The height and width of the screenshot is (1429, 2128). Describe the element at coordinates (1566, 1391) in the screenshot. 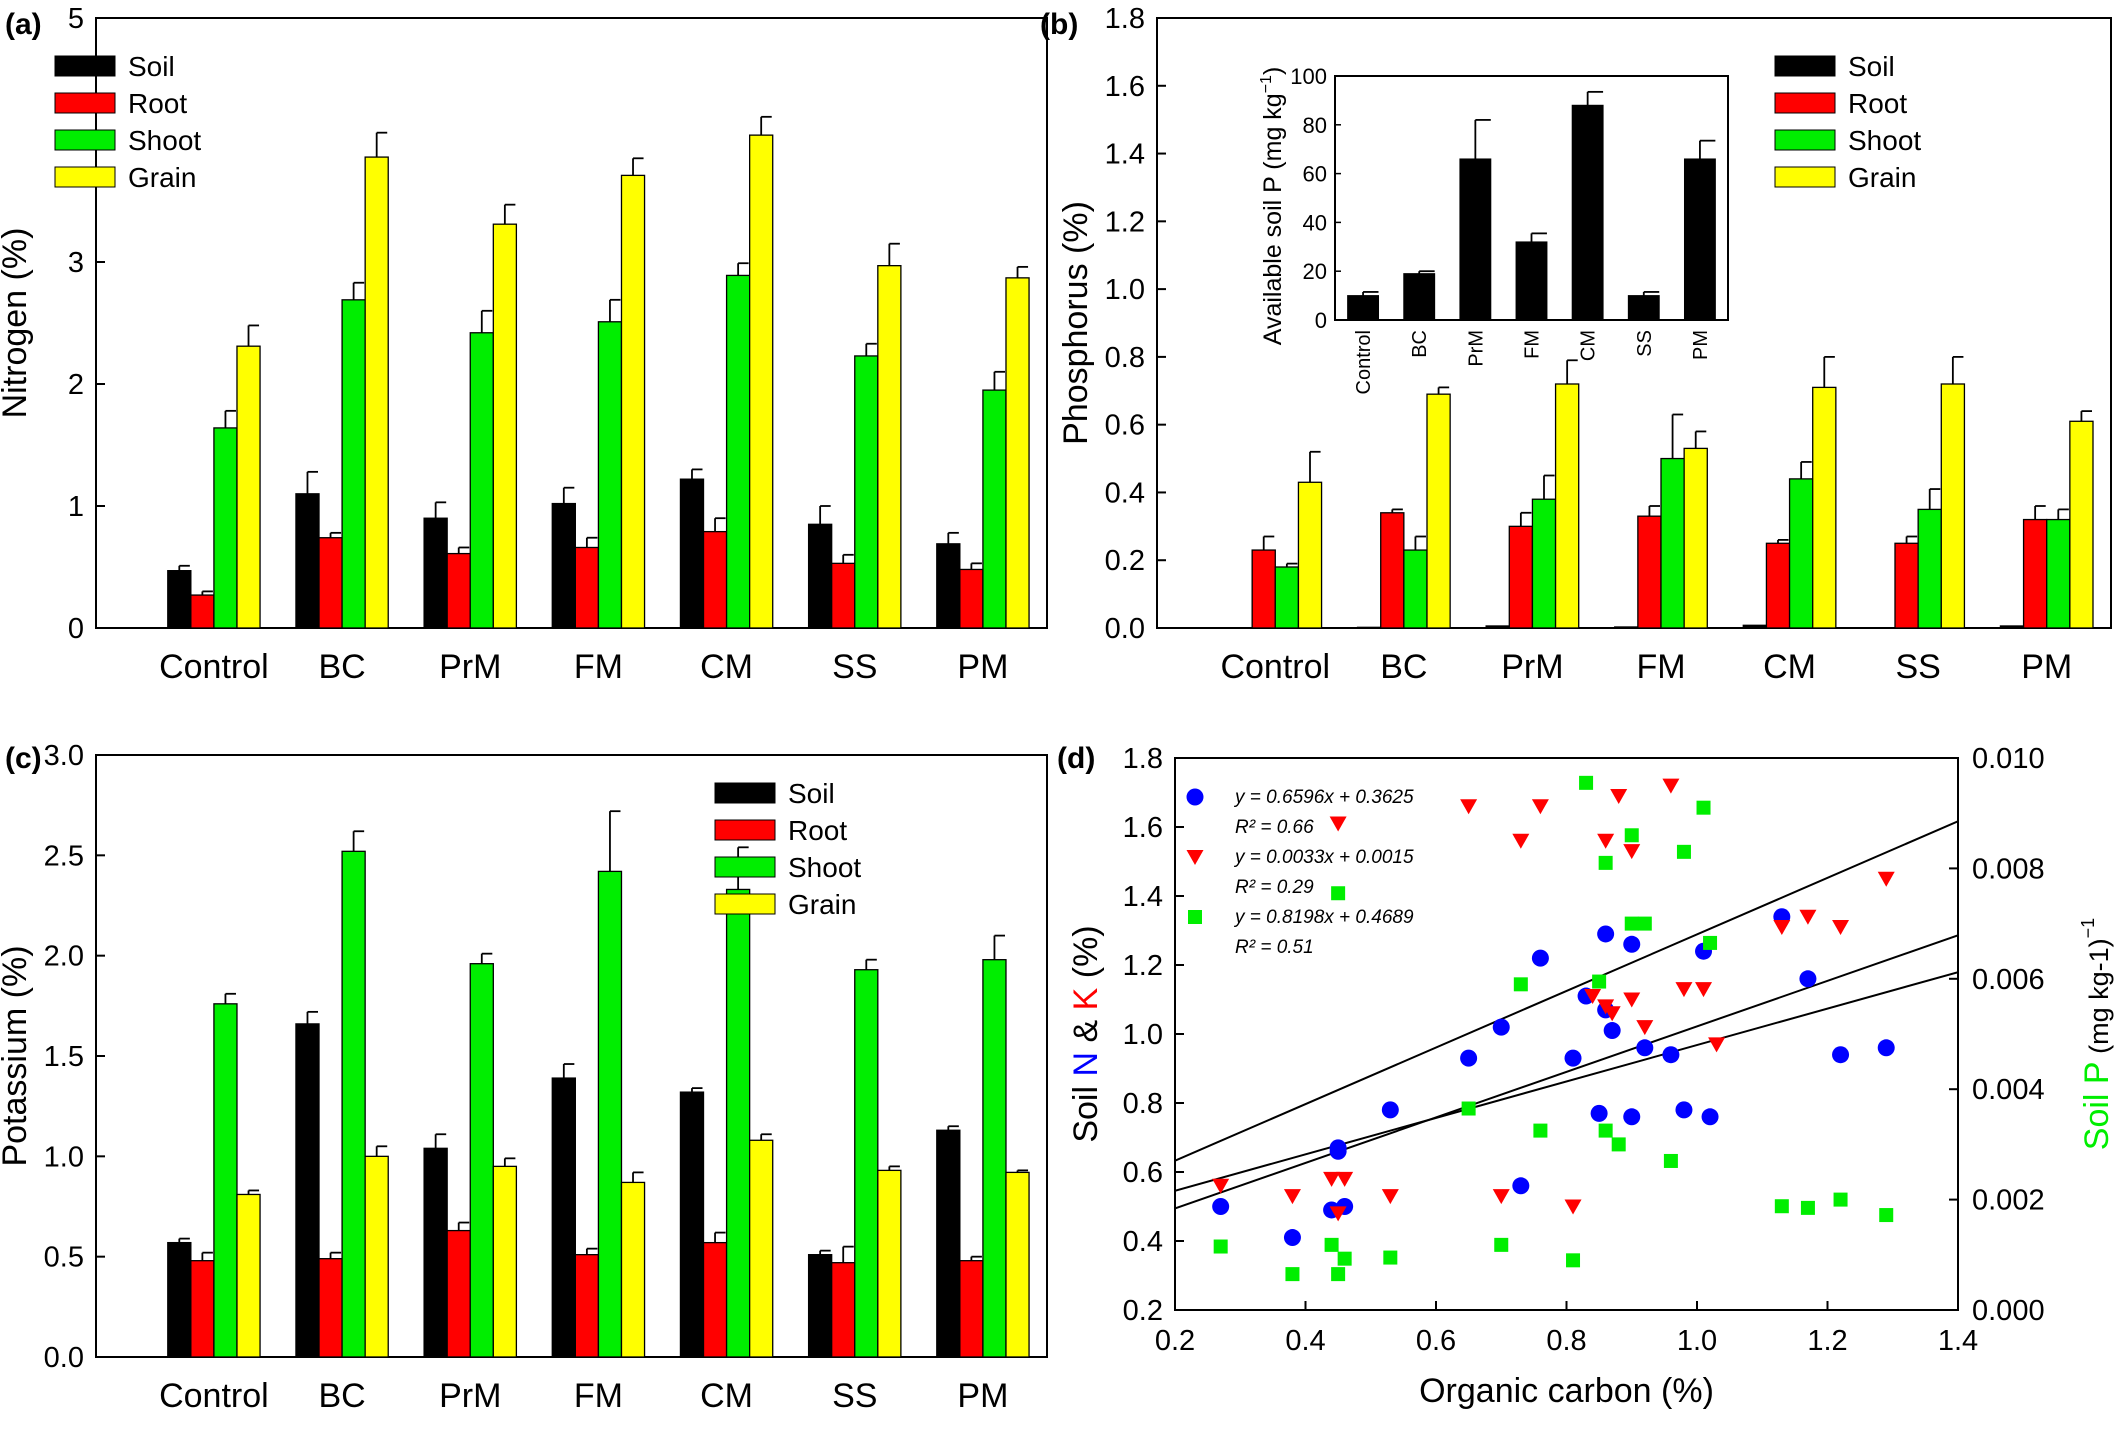

I see `x-axis-label: Organic carbon (%)` at that location.